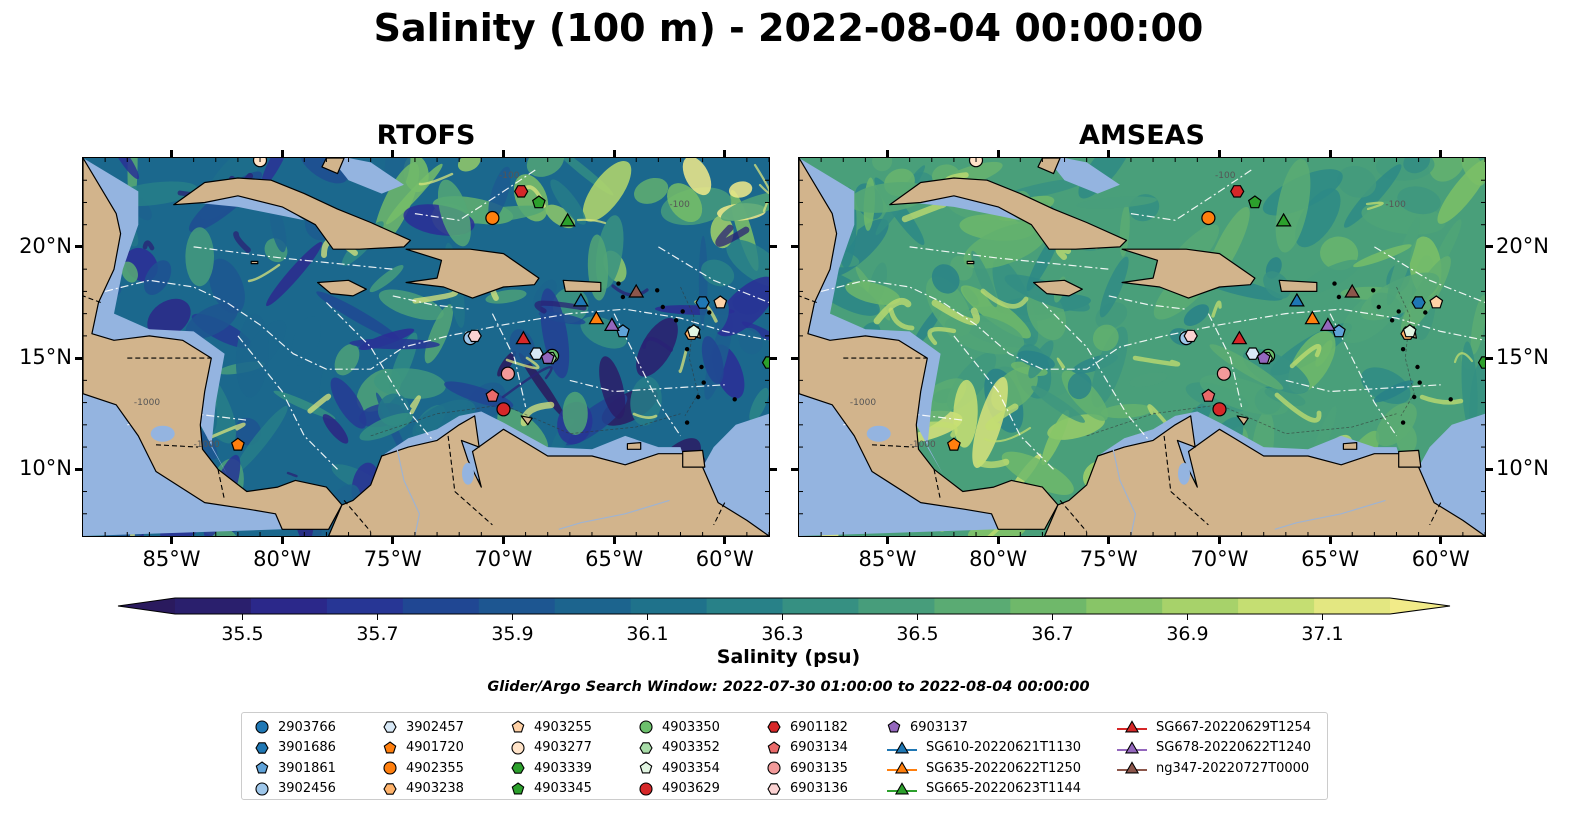  I want to click on legend-item: 4903339, so click(551, 768).